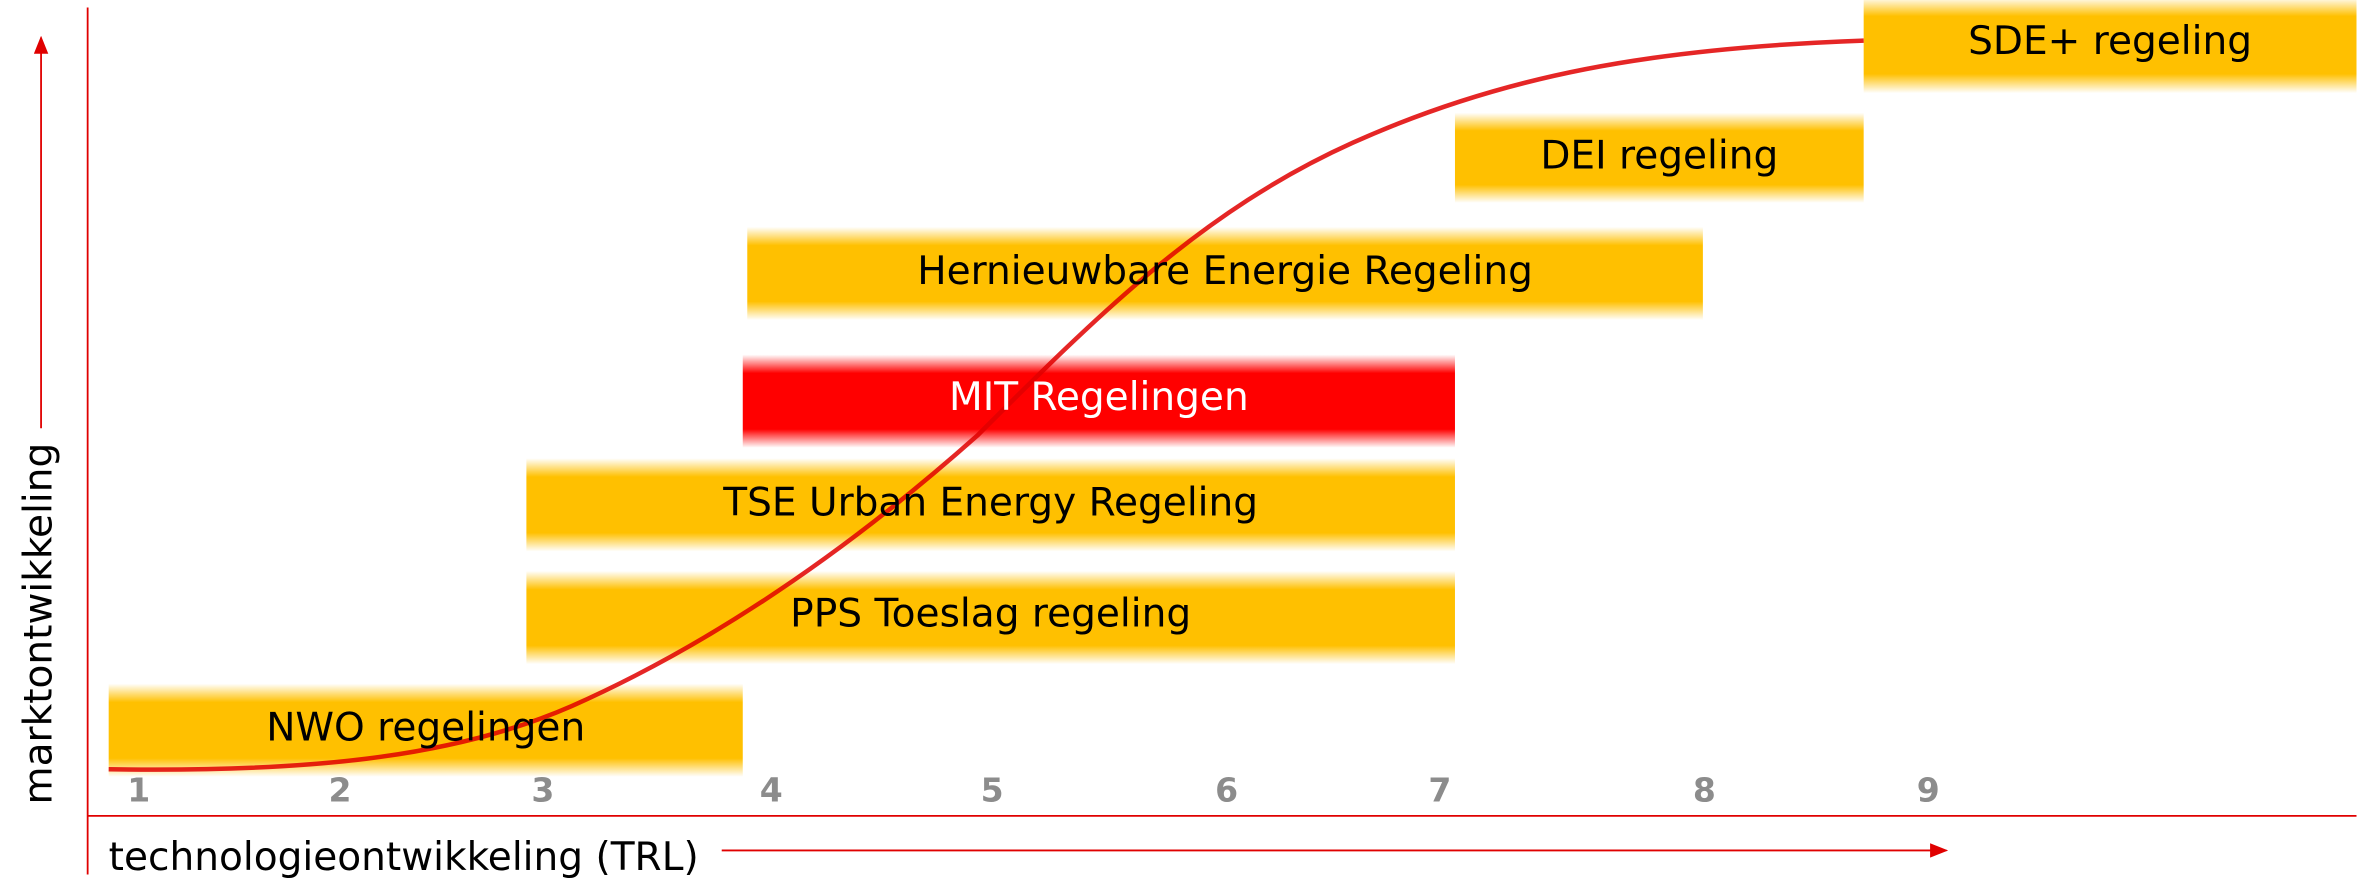 The width and height of the screenshot is (2357, 882). I want to click on scheme-label: DEI regeling, so click(1659, 155).